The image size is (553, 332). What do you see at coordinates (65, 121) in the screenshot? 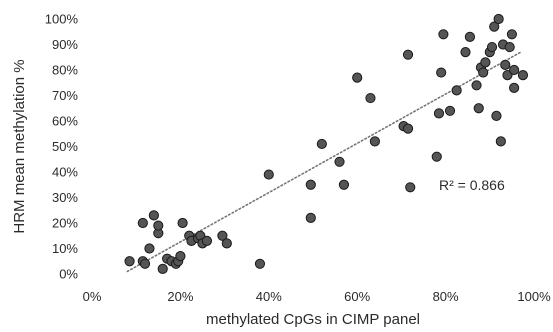
I see `y-tick-label: 60%` at bounding box center [65, 121].